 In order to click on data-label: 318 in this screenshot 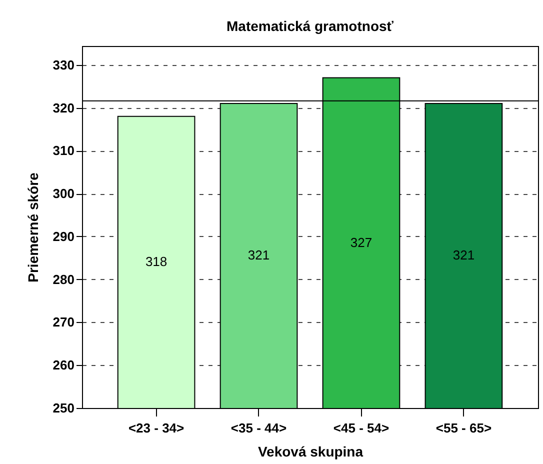, I will do `click(156, 262)`.